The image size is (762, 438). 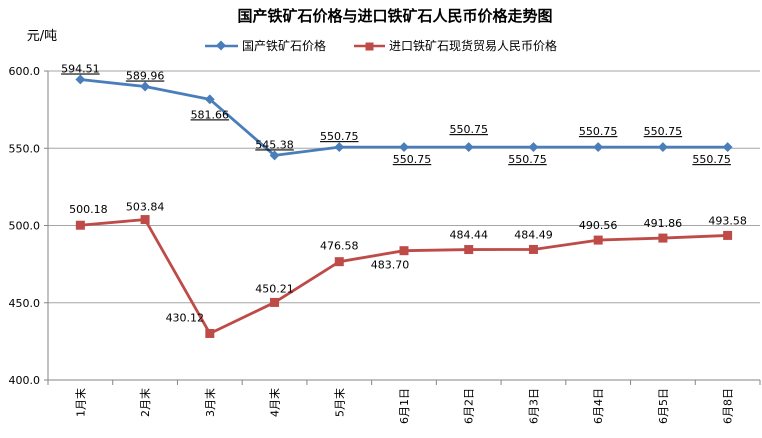 What do you see at coordinates (42, 36) in the screenshot?
I see `y-axis-unit: 元/吨` at bounding box center [42, 36].